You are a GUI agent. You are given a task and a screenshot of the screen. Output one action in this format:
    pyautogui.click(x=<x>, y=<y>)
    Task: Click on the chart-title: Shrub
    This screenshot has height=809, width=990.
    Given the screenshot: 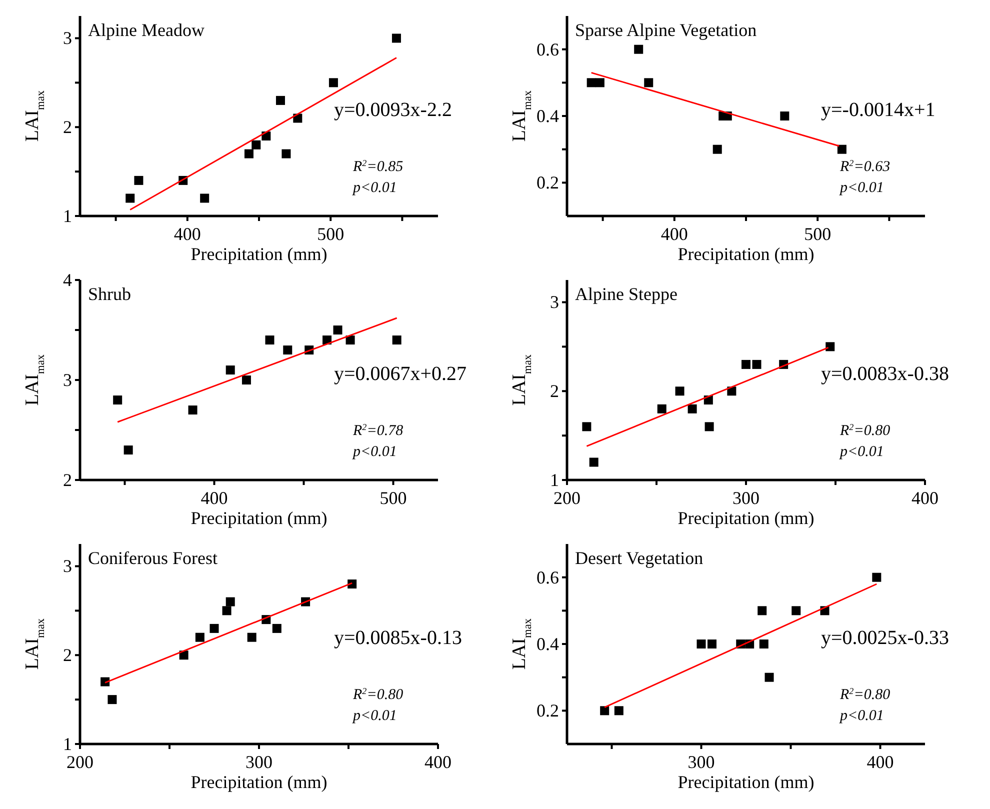 What is the action you would take?
    pyautogui.click(x=110, y=294)
    